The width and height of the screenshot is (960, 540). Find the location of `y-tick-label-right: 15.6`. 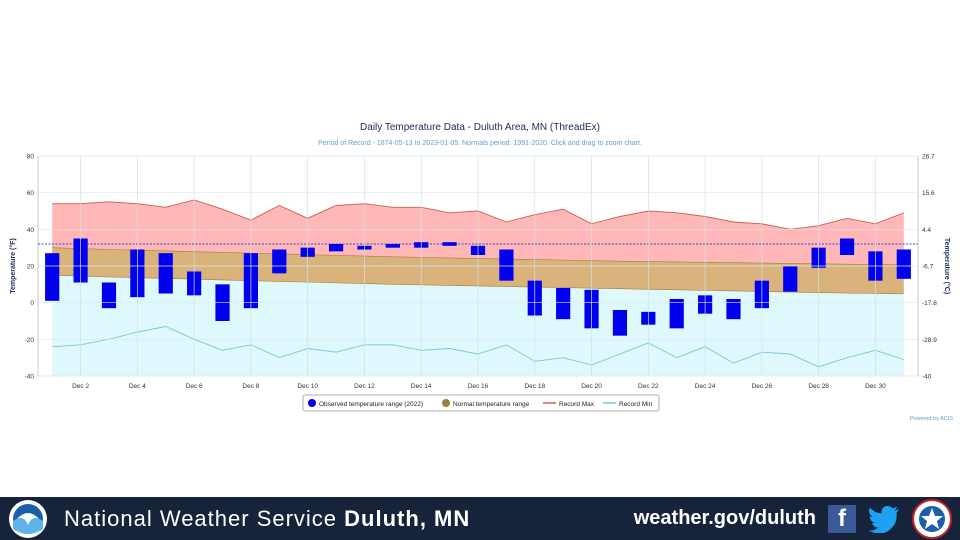

y-tick-label-right: 15.6 is located at coordinates (928, 193).